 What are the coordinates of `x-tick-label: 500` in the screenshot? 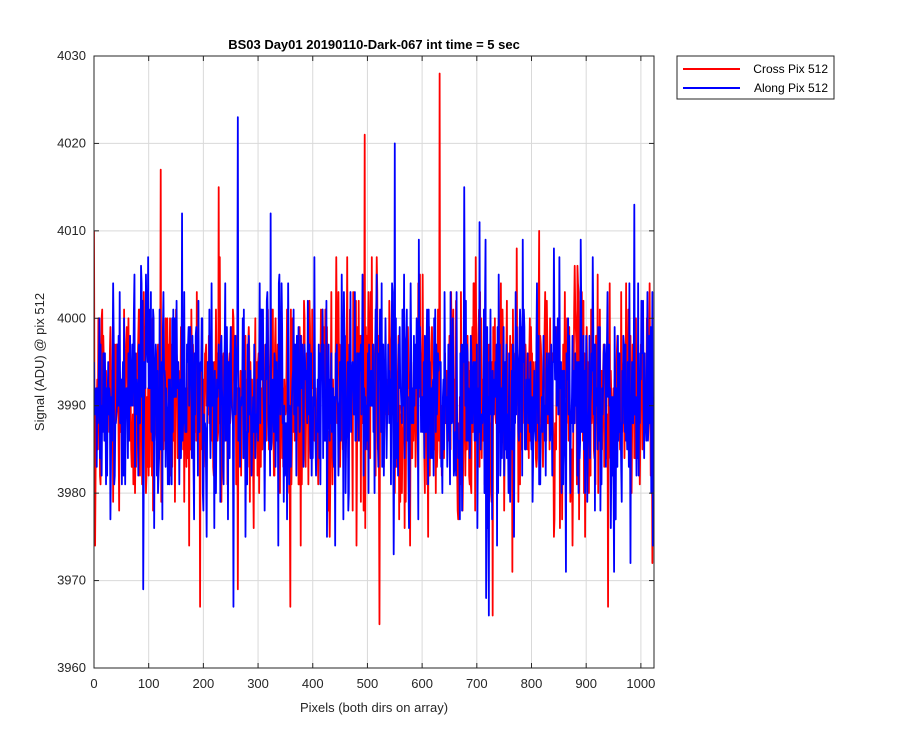 It's located at (368, 683).